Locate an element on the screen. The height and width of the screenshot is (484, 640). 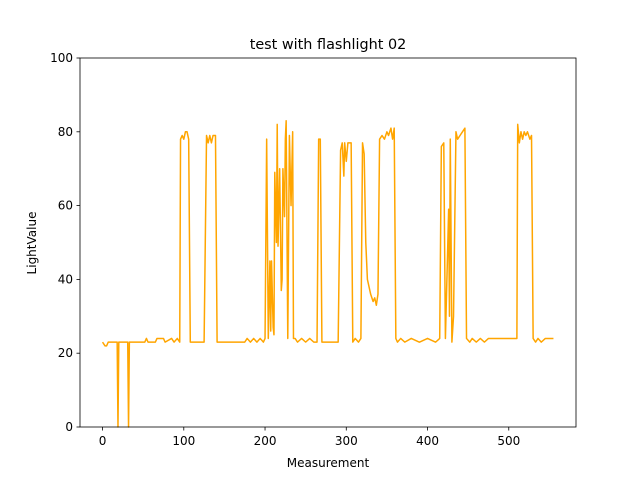
y-axis-label: LightValue is located at coordinates (32, 243).